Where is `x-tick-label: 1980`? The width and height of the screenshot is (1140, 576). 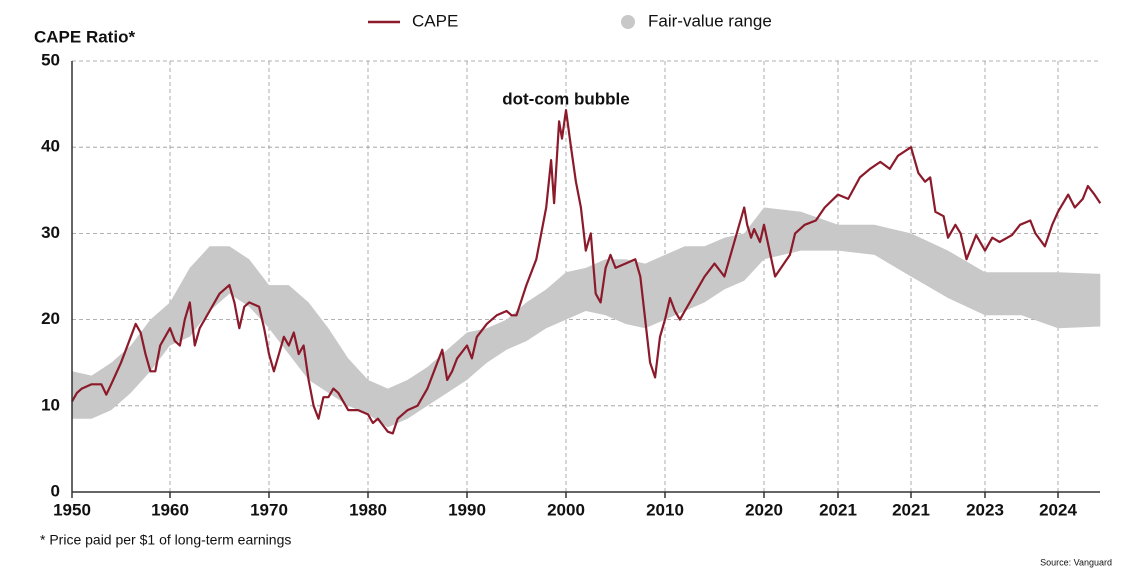
x-tick-label: 1980 is located at coordinates (368, 509).